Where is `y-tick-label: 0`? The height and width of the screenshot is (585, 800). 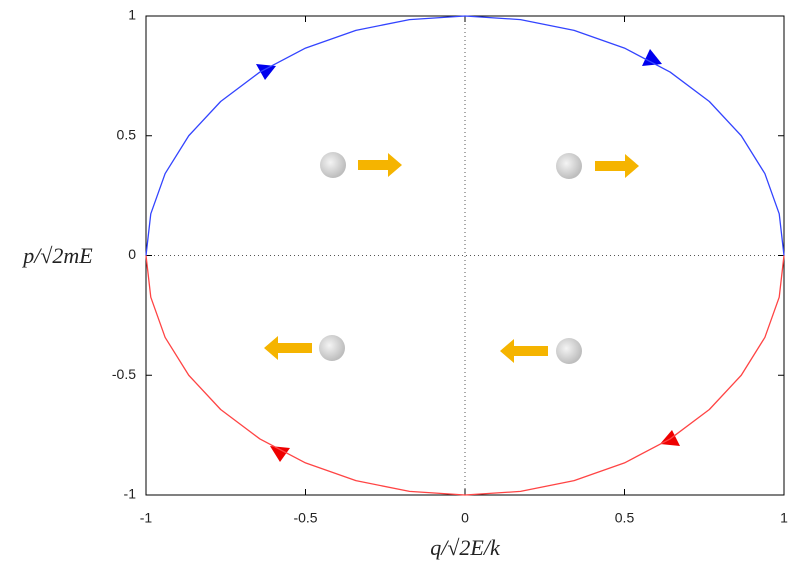
y-tick-label: 0 is located at coordinates (132, 254).